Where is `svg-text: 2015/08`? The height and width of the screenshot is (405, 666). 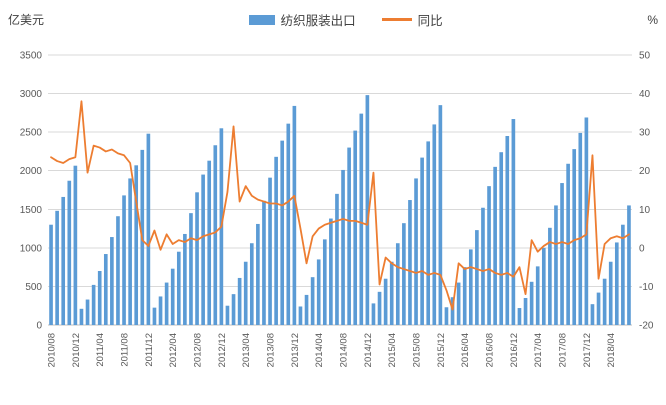
svg-text: 2015/08 is located at coordinates (417, 350).